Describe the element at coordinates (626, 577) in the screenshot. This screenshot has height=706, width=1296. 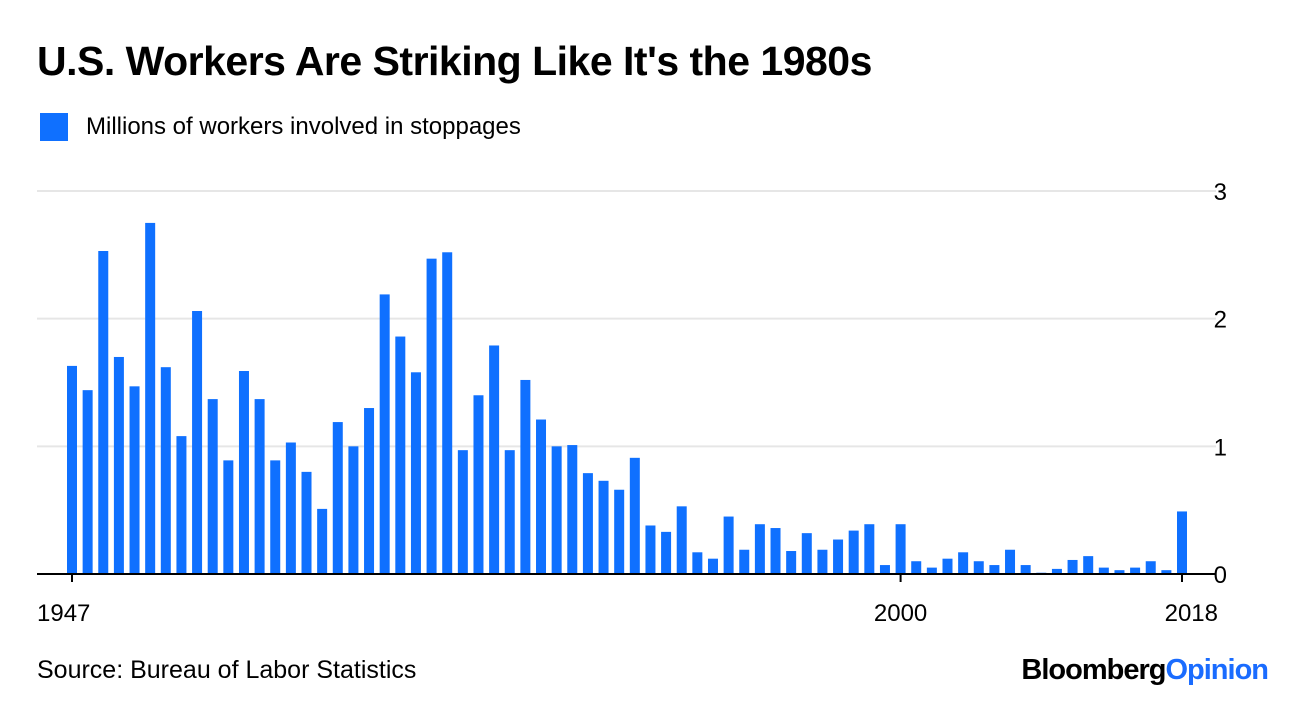
I see `x-axis` at that location.